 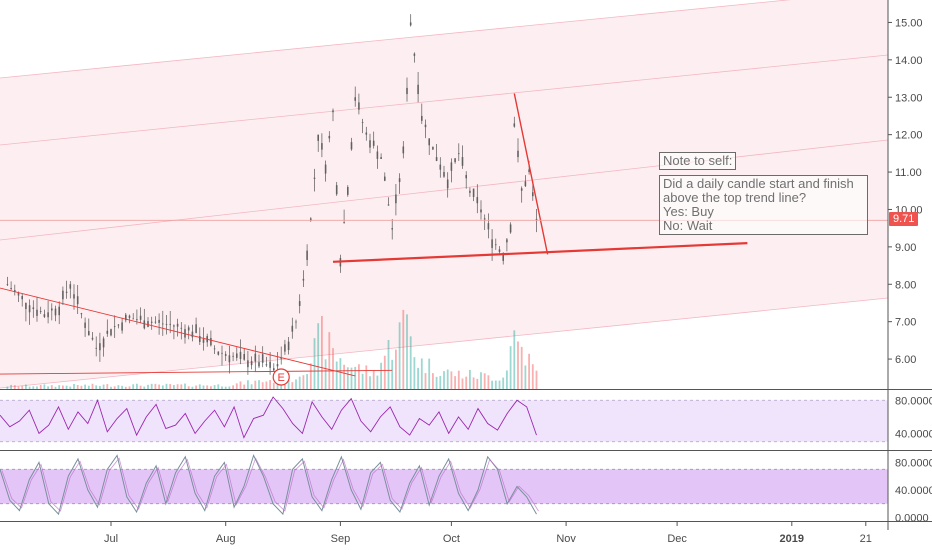 What do you see at coordinates (908, 173) in the screenshot?
I see `price-tick-label: 11.00` at bounding box center [908, 173].